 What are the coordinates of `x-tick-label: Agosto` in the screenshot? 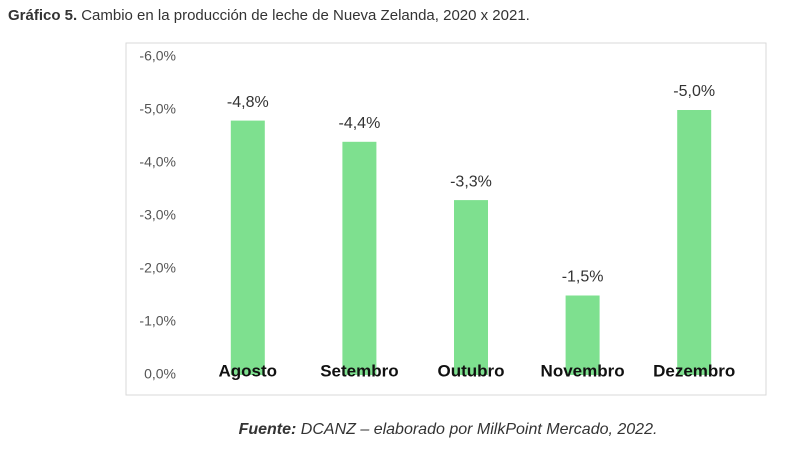 It's located at (248, 370).